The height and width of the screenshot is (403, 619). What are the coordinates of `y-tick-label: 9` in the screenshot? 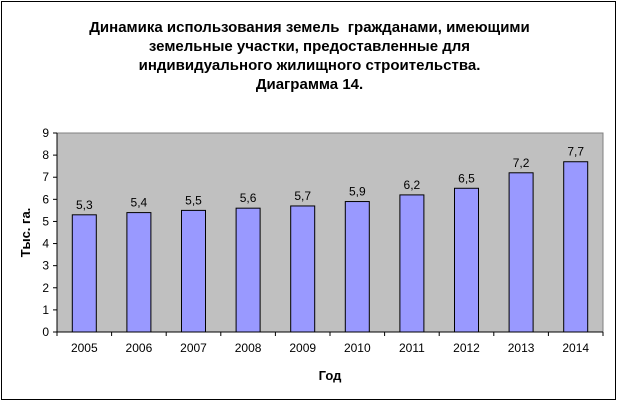 It's located at (45, 133).